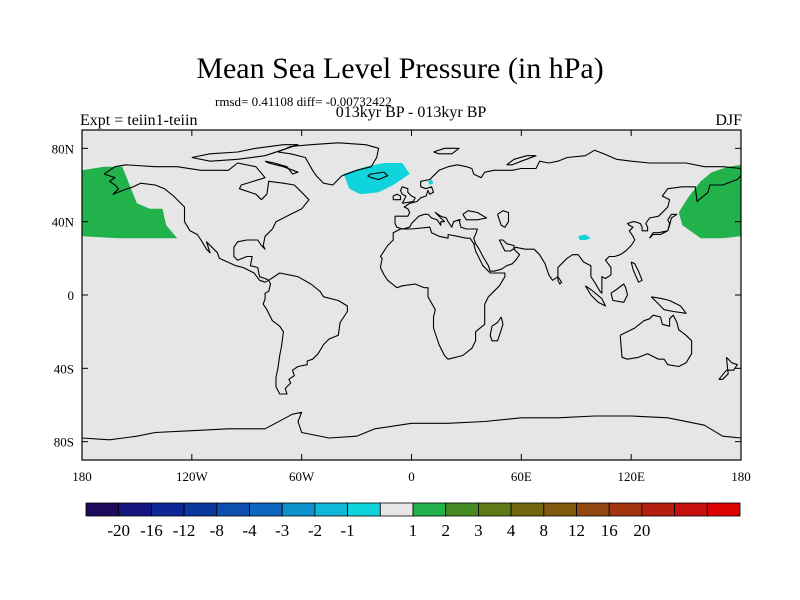  I want to click on y-tick-label: 80S, so click(64, 442).